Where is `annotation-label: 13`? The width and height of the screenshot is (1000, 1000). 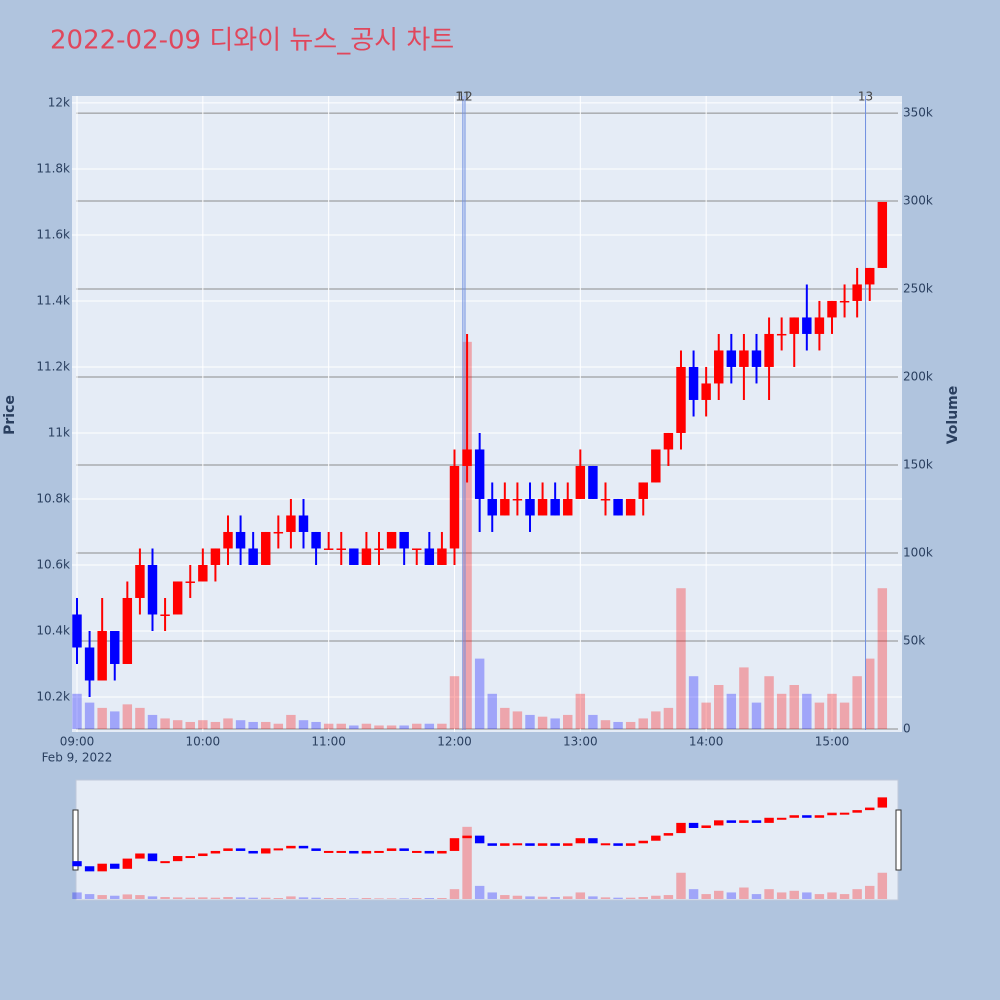 annotation-label: 13 is located at coordinates (865, 97).